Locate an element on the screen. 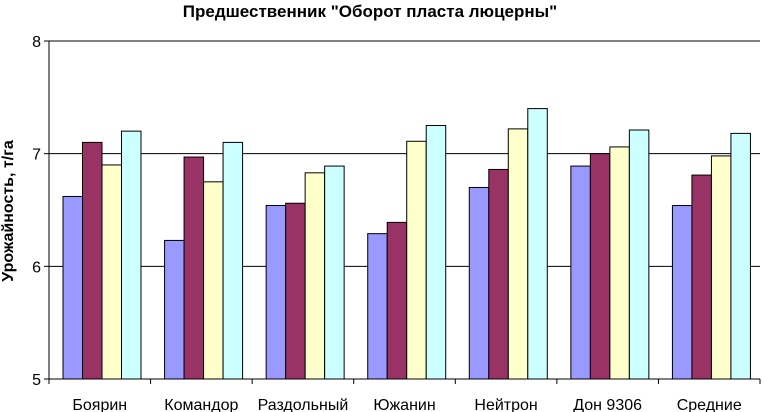 The width and height of the screenshot is (764, 412). x-tick-label: Дон 9306 is located at coordinates (607, 404).